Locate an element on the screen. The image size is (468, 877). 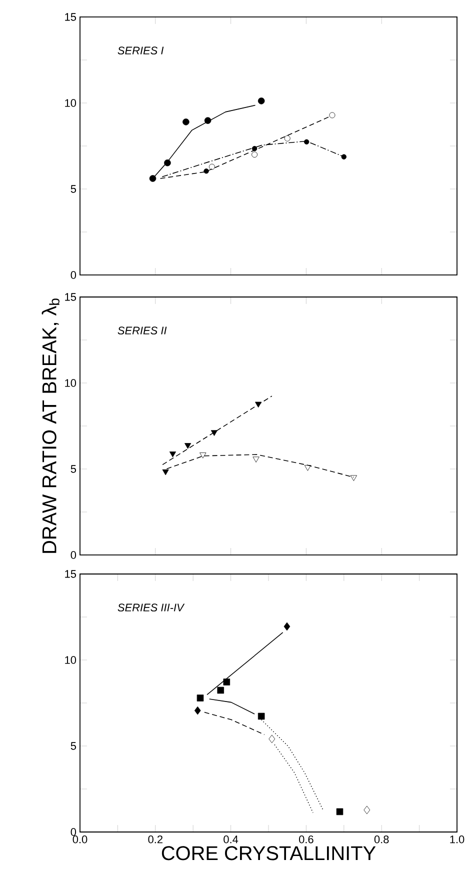
text: SERIES III-IV is located at coordinates (151, 608).